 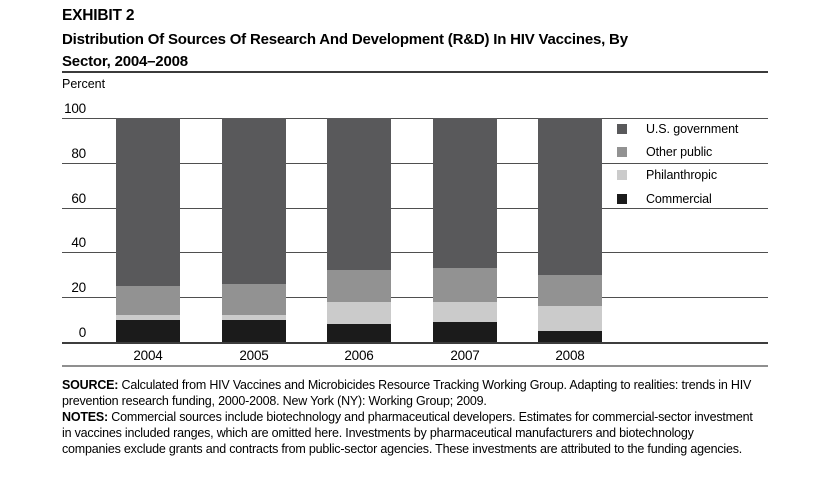 I want to click on legend-swatch-commercial, so click(x=622, y=198).